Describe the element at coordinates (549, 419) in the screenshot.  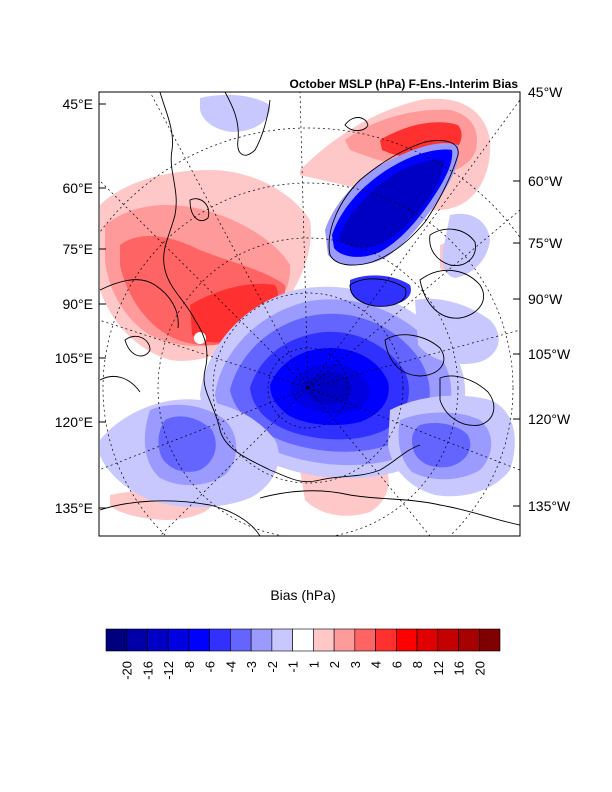
I see `right-axis-label: 120°W` at that location.